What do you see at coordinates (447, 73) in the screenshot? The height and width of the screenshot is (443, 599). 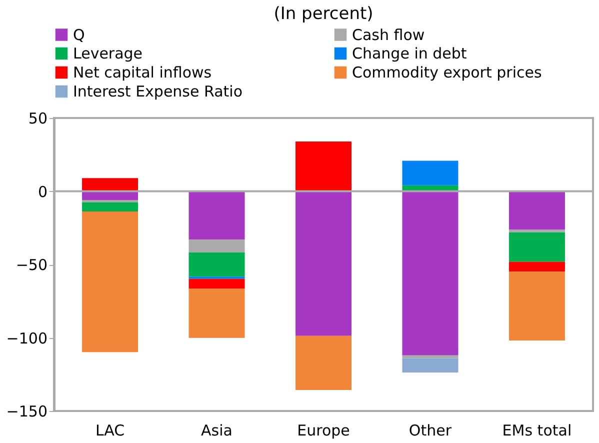 I see `legend-label: Commodity export prices` at bounding box center [447, 73].